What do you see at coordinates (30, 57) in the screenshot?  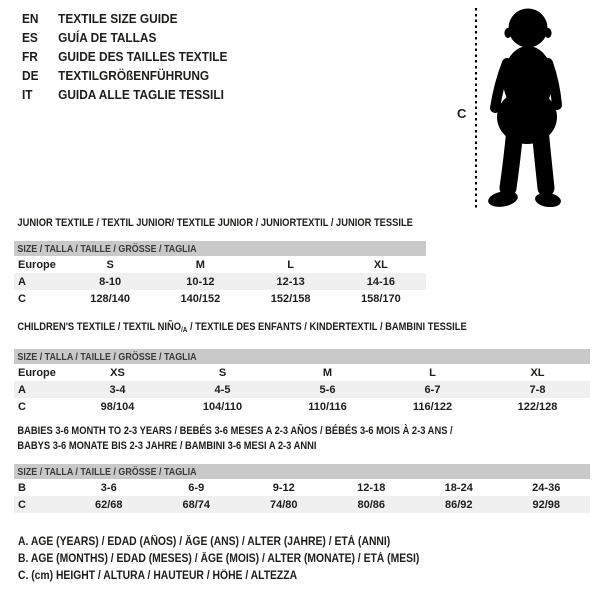 I see `language-code: FR` at bounding box center [30, 57].